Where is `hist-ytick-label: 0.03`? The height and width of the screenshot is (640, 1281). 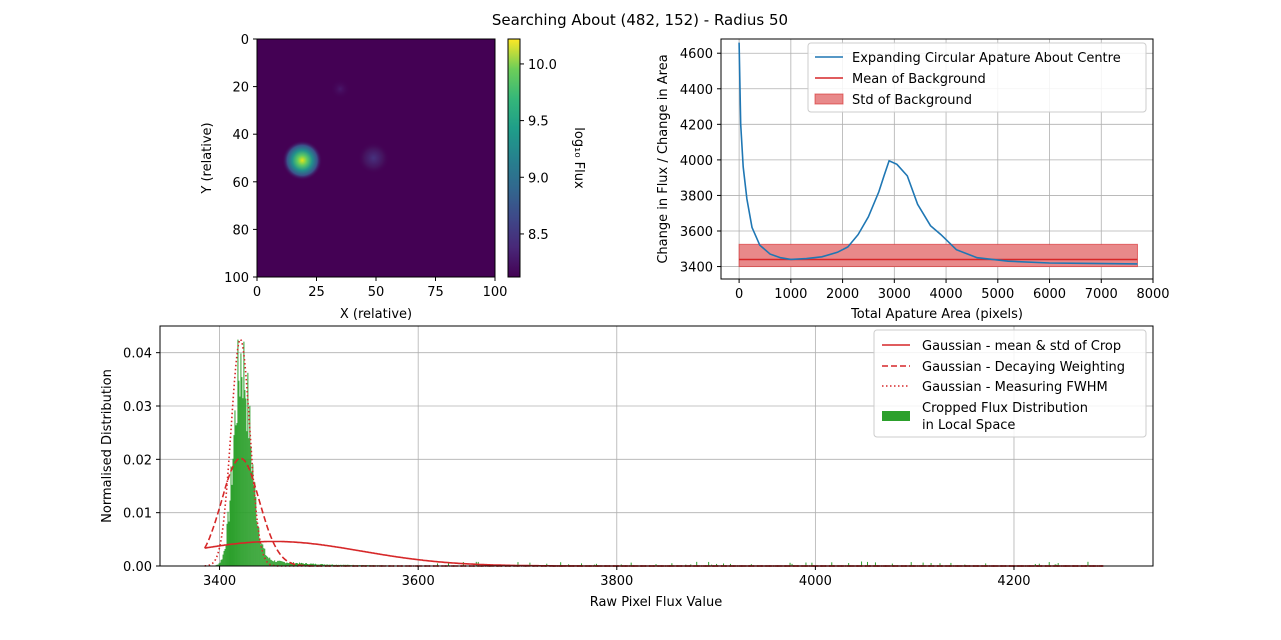 hist-ytick-label: 0.03 is located at coordinates (137, 407).